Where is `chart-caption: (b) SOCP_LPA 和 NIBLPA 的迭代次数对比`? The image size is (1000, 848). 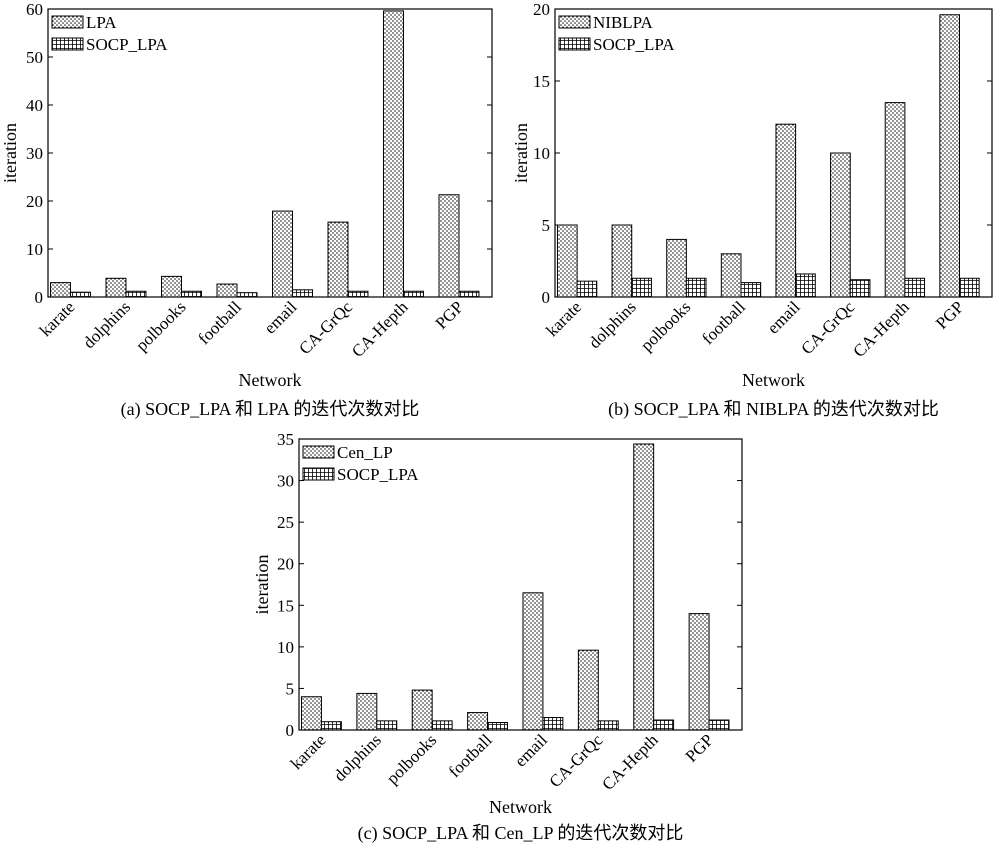
chart-caption: (b) SOCP_LPA 和 NIBLPA 的迭代次数对比 is located at coordinates (773, 409).